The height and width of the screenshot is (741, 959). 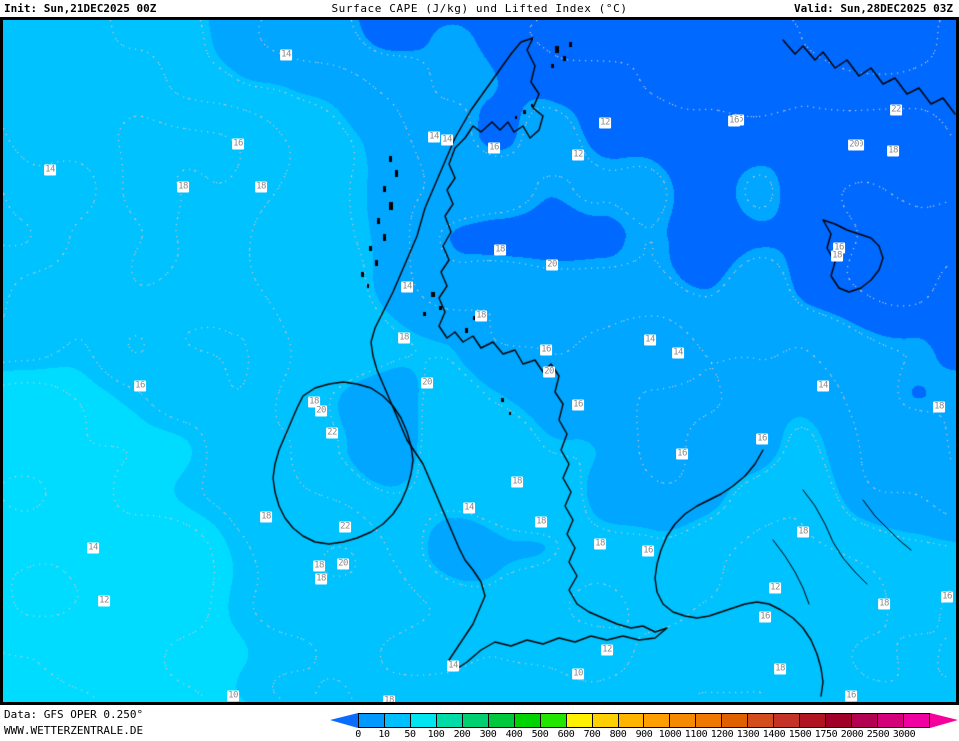 What do you see at coordinates (384, 734) in the screenshot?
I see `colorbar-tick: 10` at bounding box center [384, 734].